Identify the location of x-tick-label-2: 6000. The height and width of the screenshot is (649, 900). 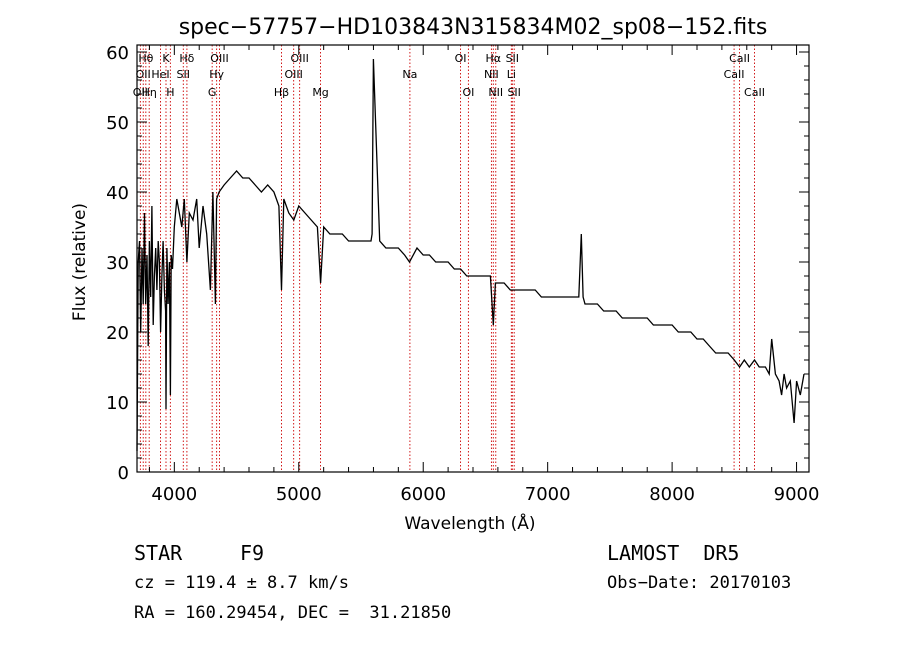
(423, 494).